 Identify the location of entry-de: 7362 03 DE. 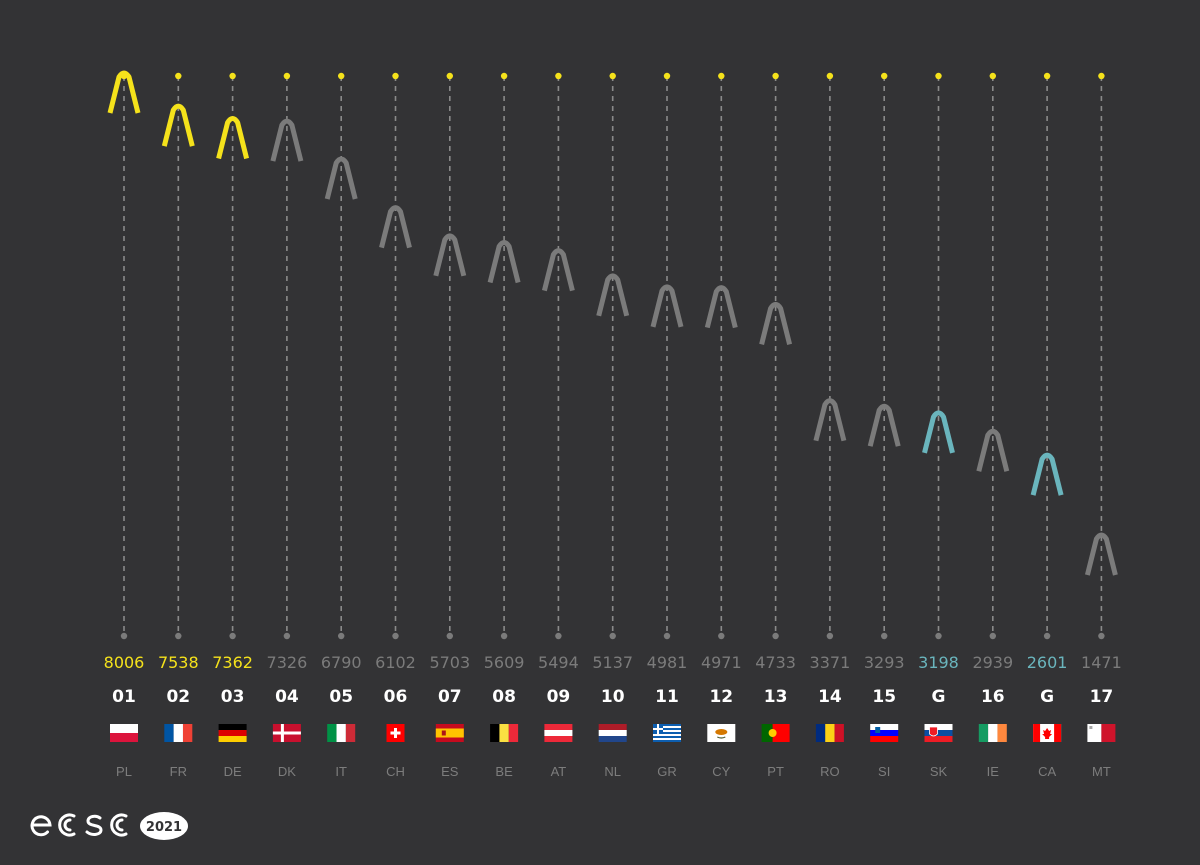
(232, 425).